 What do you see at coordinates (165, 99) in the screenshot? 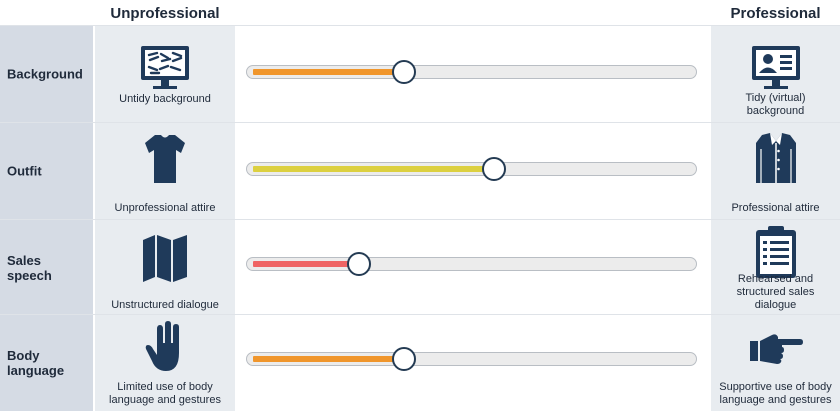
I see `unprofessional-caption: Untidy background` at bounding box center [165, 99].